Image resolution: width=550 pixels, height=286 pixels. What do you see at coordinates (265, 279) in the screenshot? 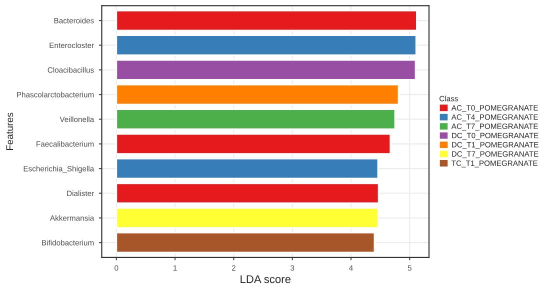
I see `x-axis-title: LDA score` at bounding box center [265, 279].